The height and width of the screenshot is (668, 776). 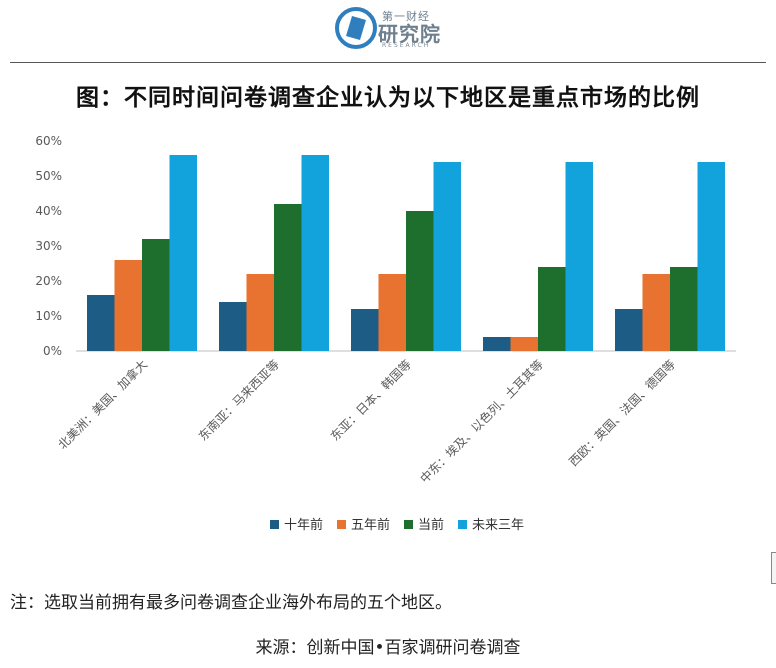 I want to click on y-tick-label: 50%, so click(x=48, y=176).